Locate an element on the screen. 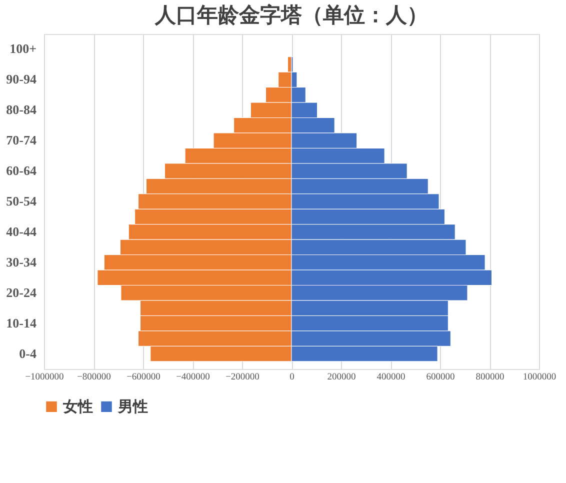 Image resolution: width=566 pixels, height=483 pixels. y-tick-label: 40-44 is located at coordinates (21, 231).